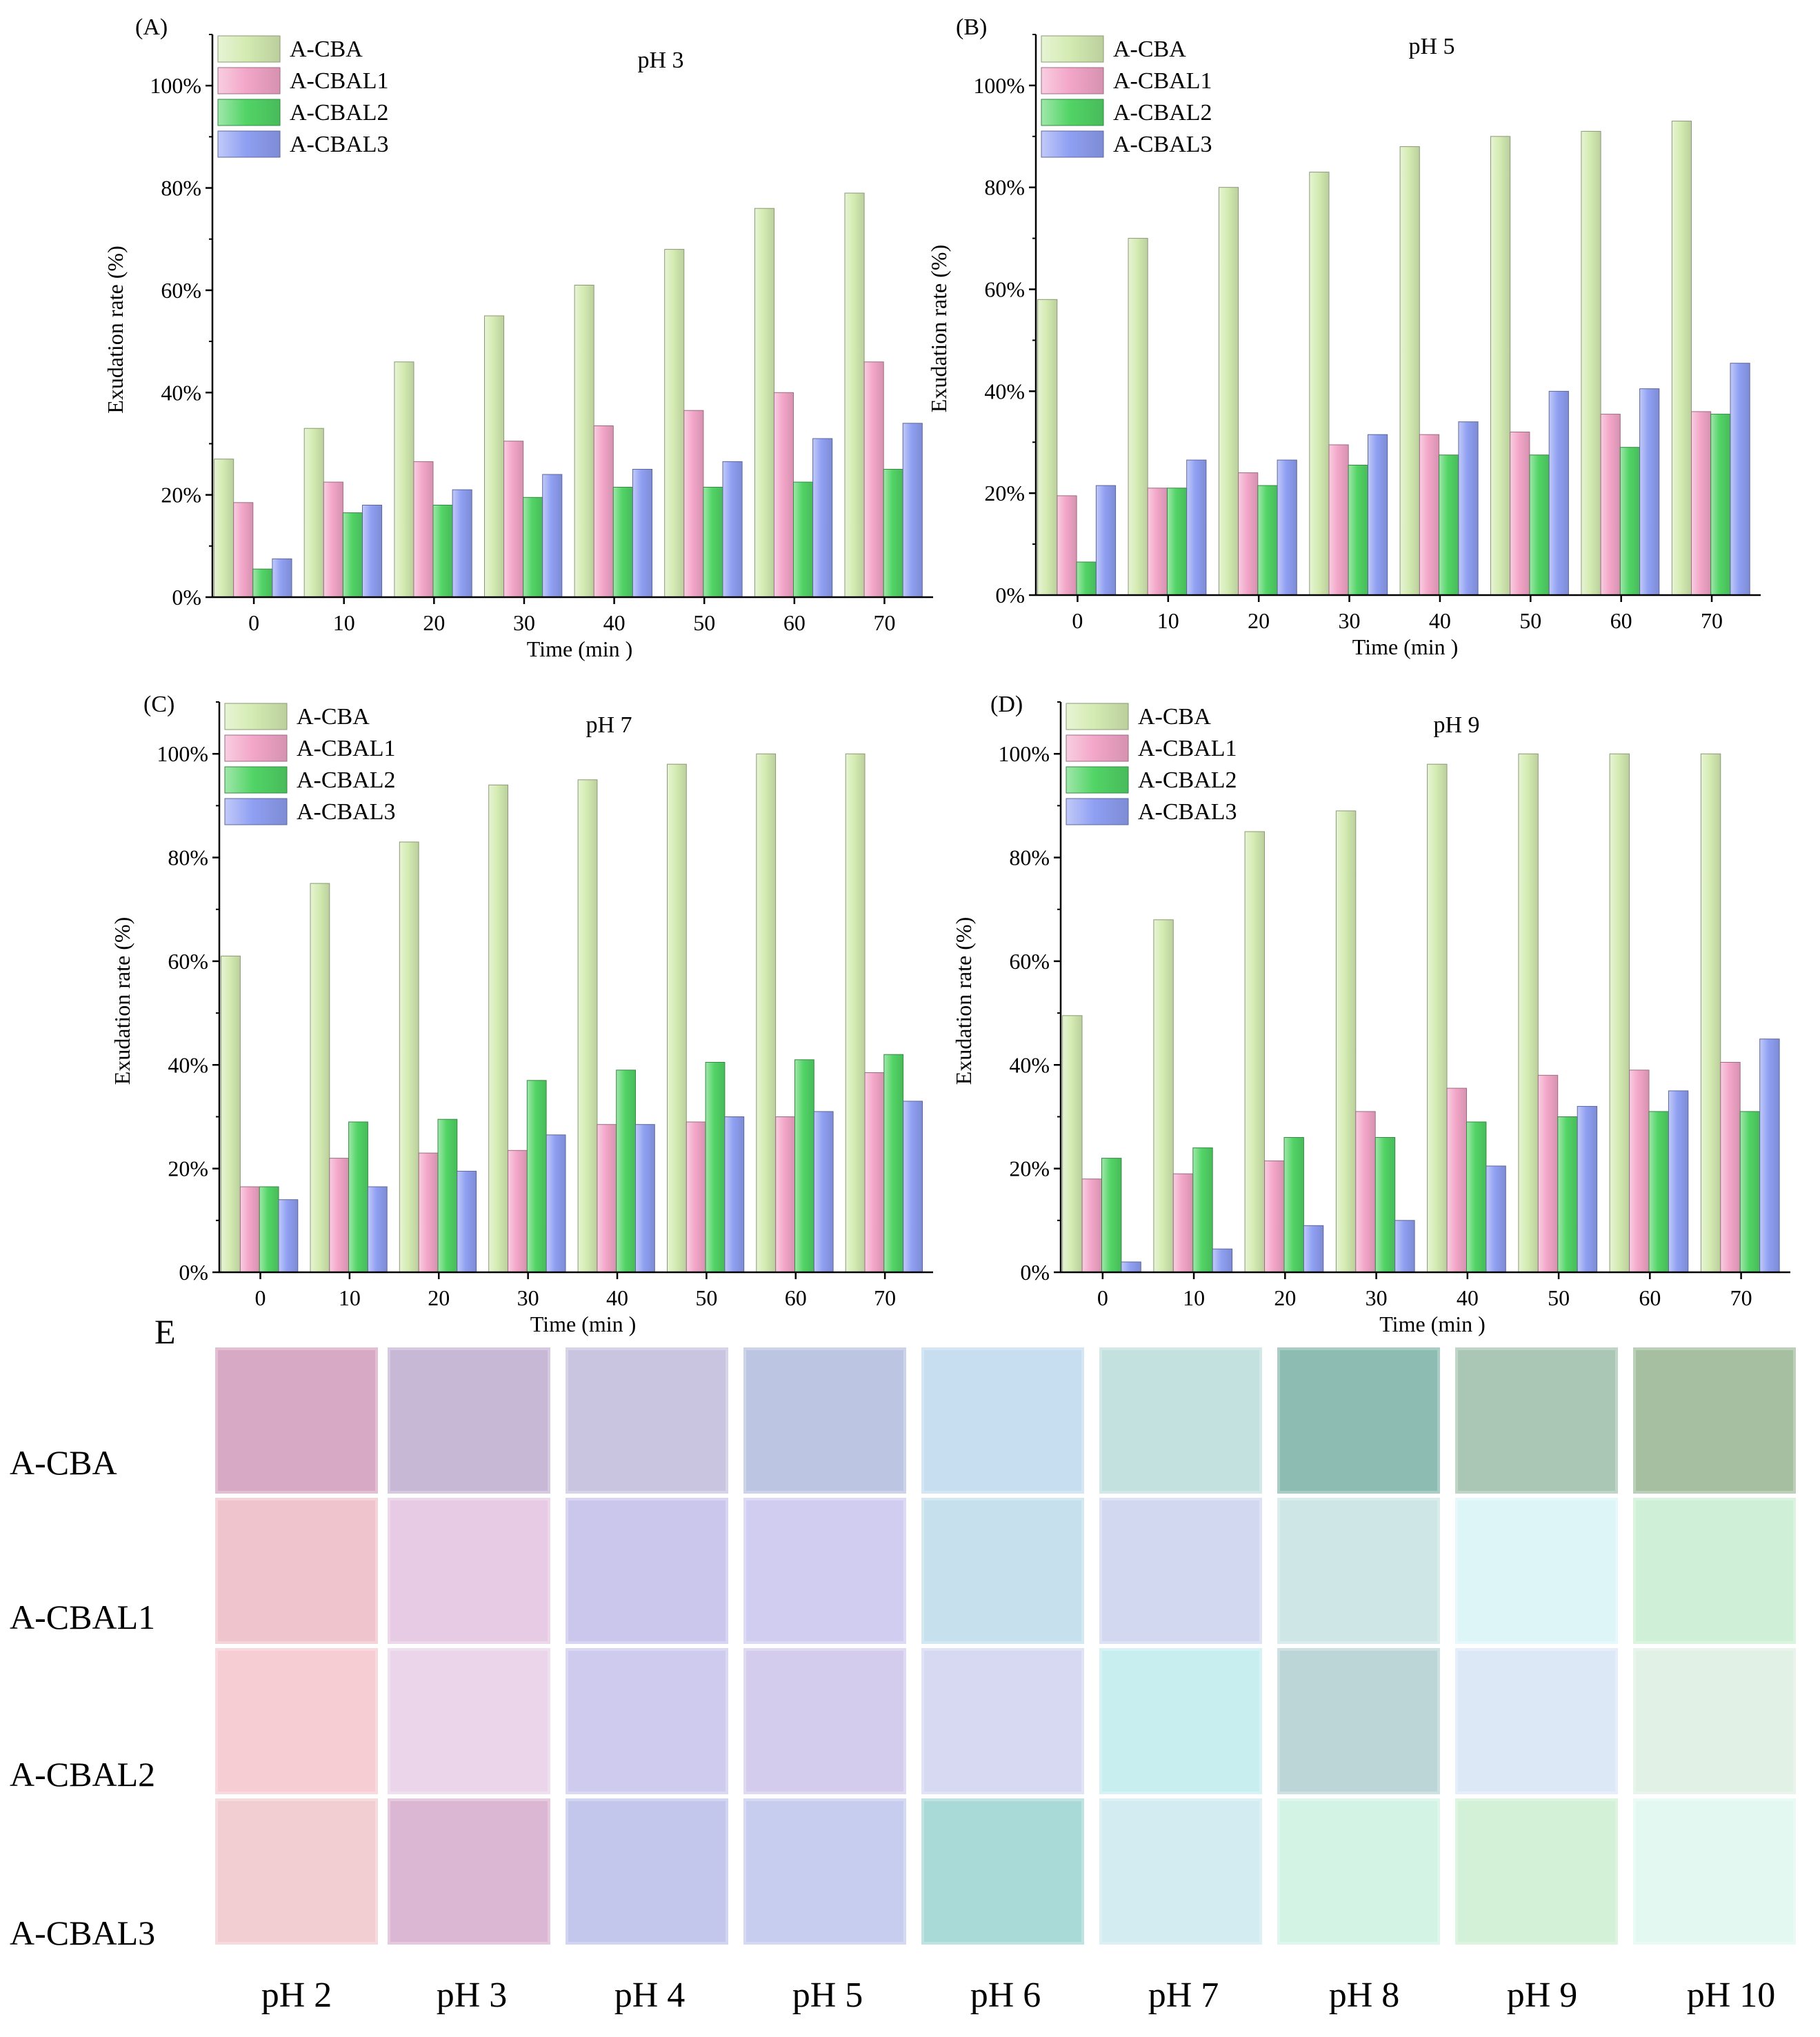 The image size is (1820, 2037). I want to click on film-swatch-a-cbal3-ph7, so click(1180, 1871).